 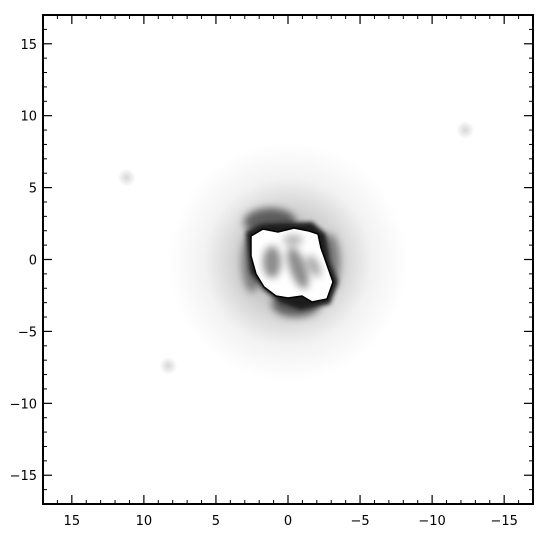 I want to click on source-inner-structure, so click(x=292, y=262).